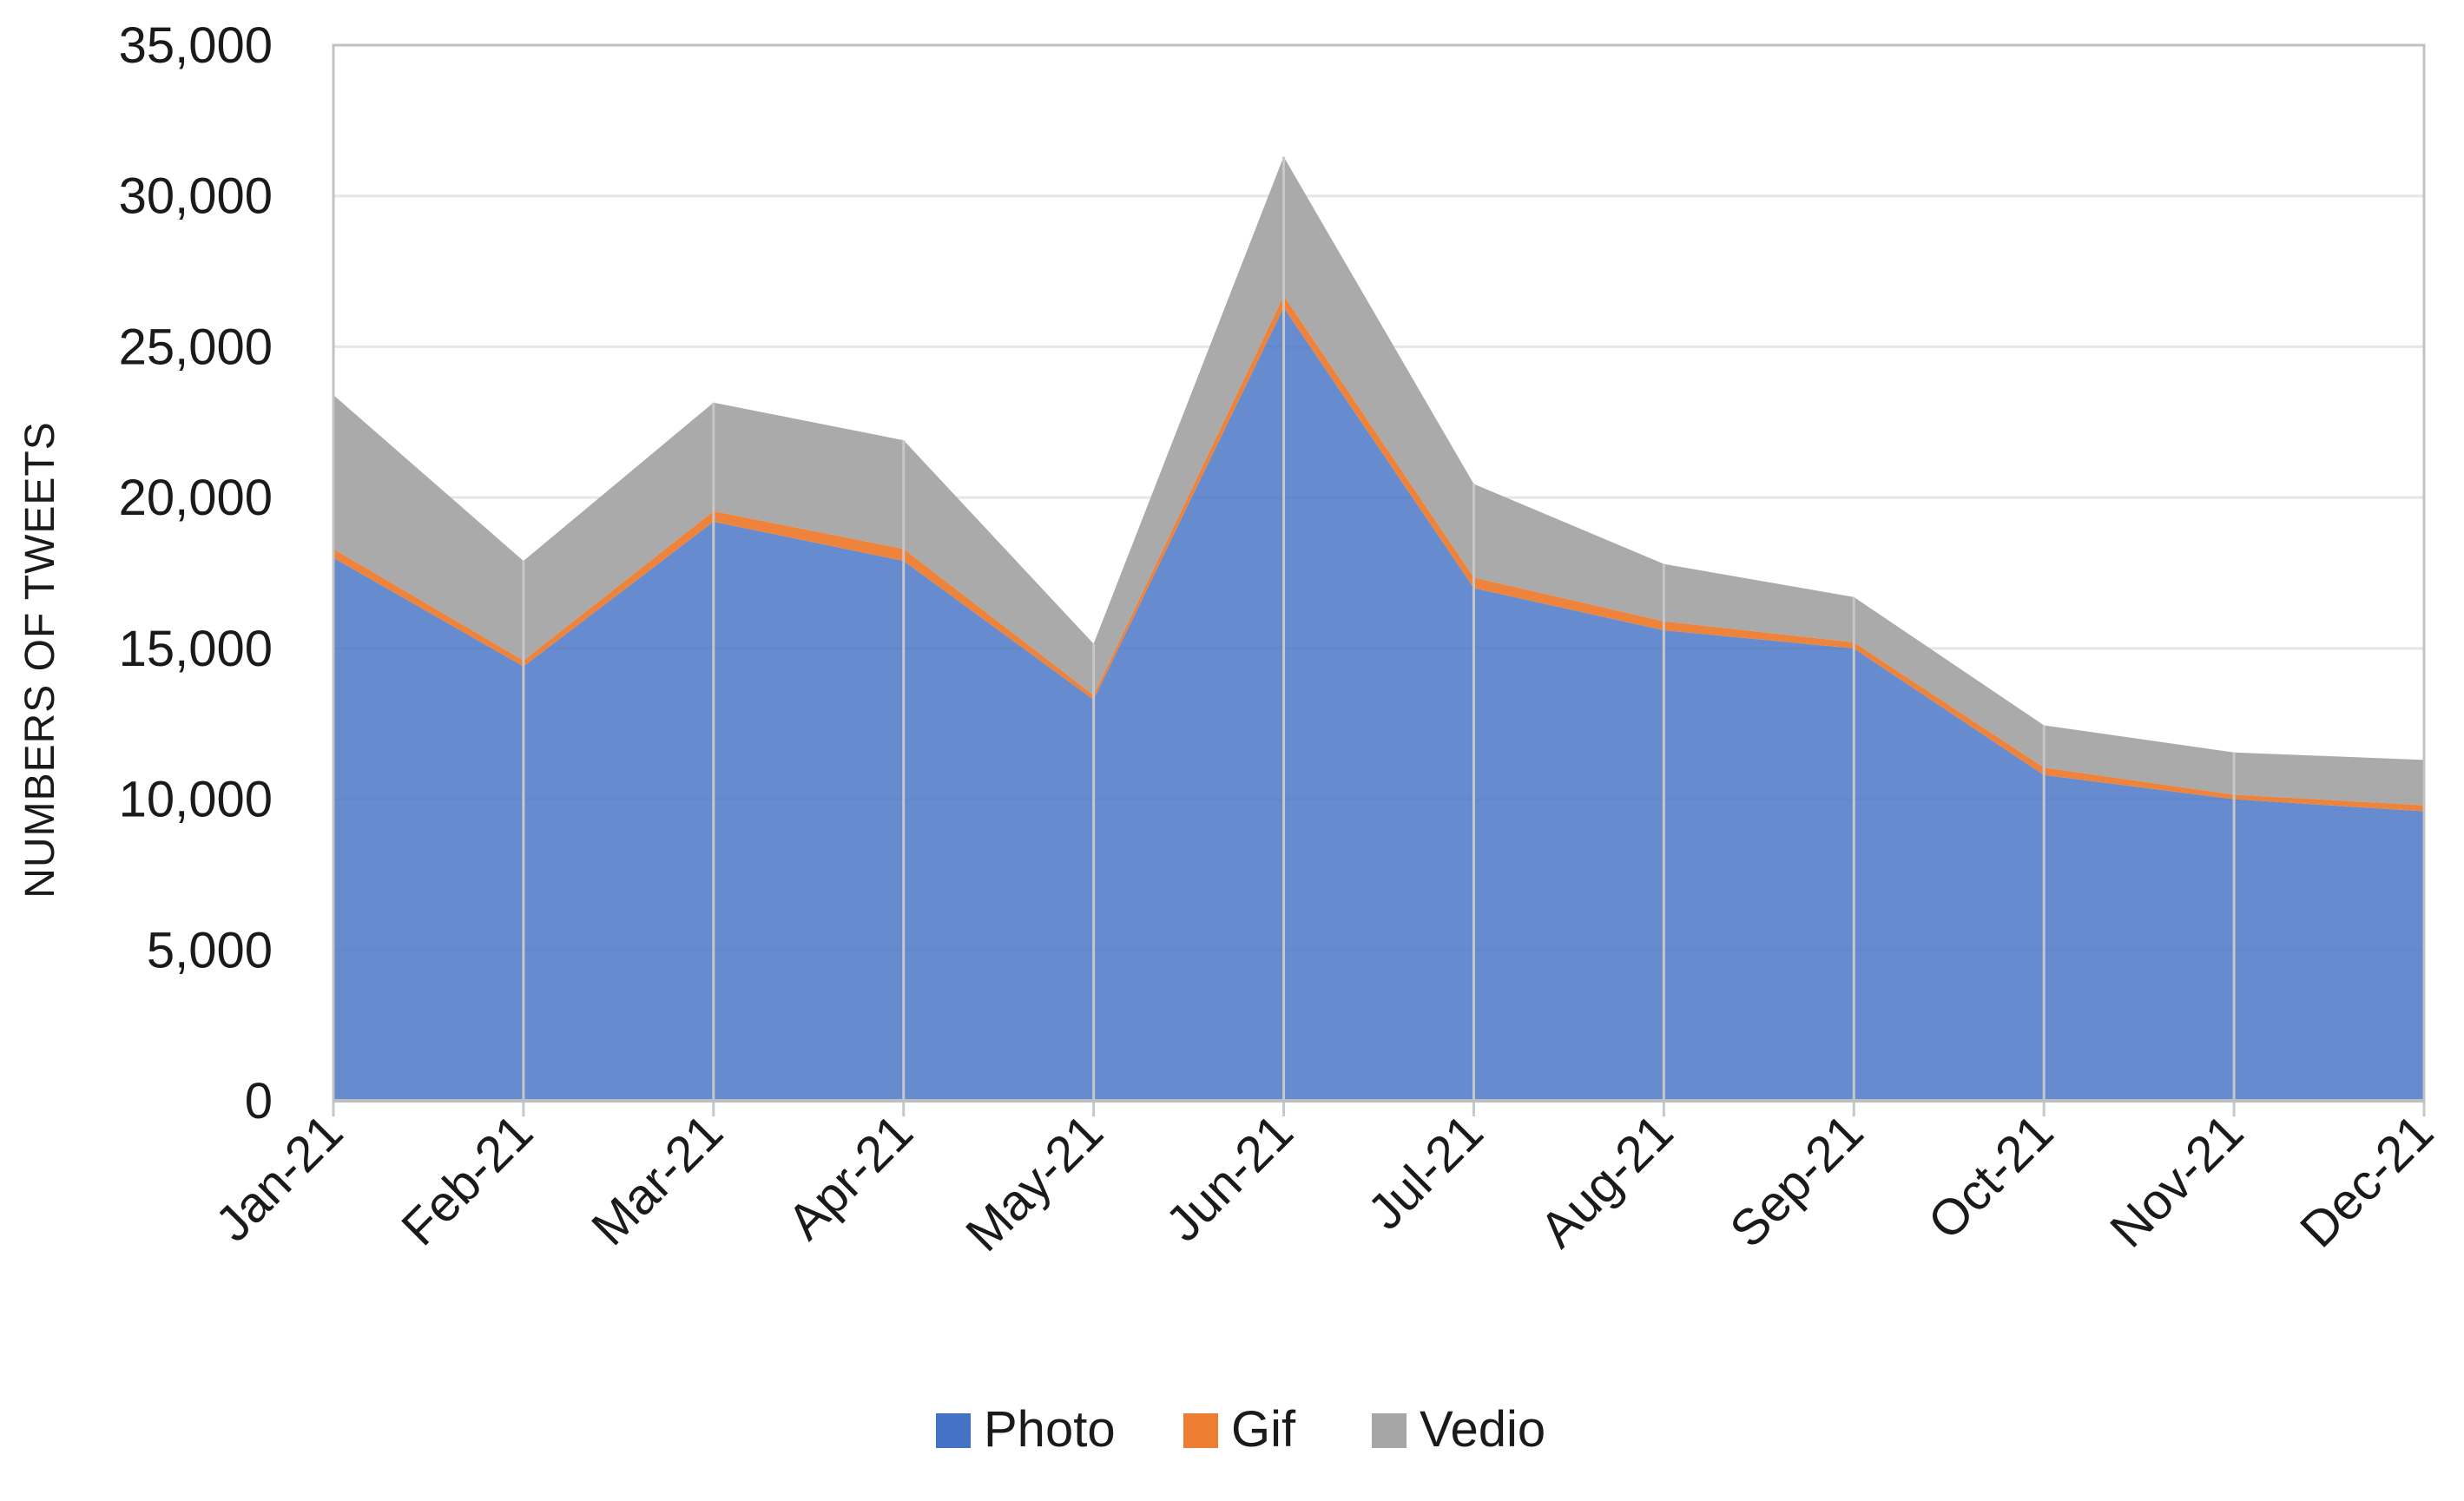  What do you see at coordinates (1050, 1429) in the screenshot?
I see `legend-label-photo: Photo` at bounding box center [1050, 1429].